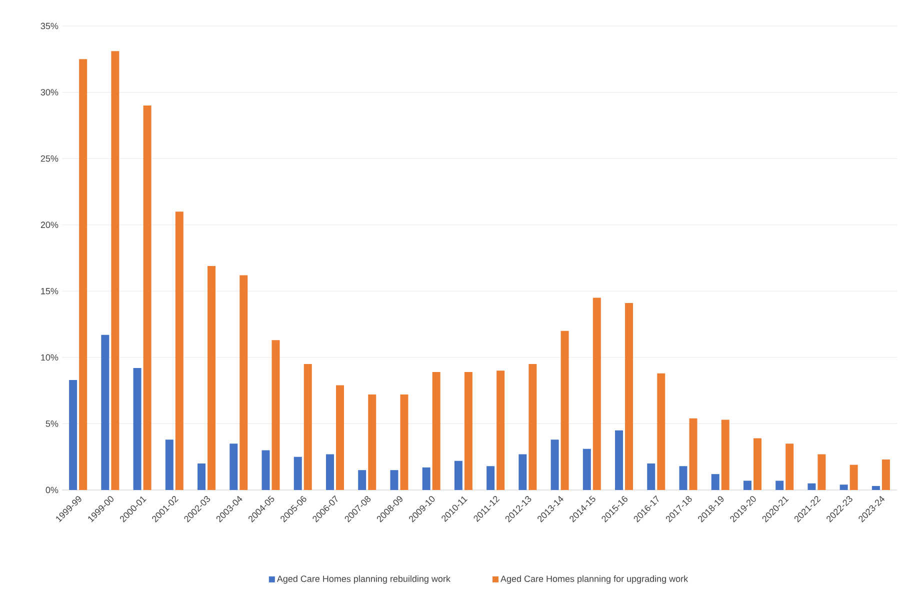 The height and width of the screenshot is (594, 903). Describe the element at coordinates (49, 225) in the screenshot. I see `y-tick-label: 20%` at that location.